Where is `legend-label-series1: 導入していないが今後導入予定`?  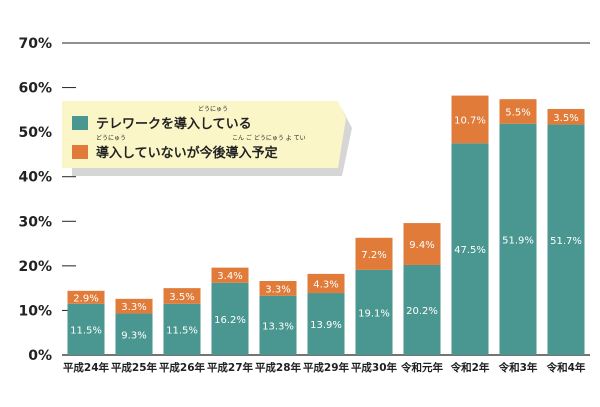 legend-label-series1: 導入していないが今後導入予定 is located at coordinates (187, 153).